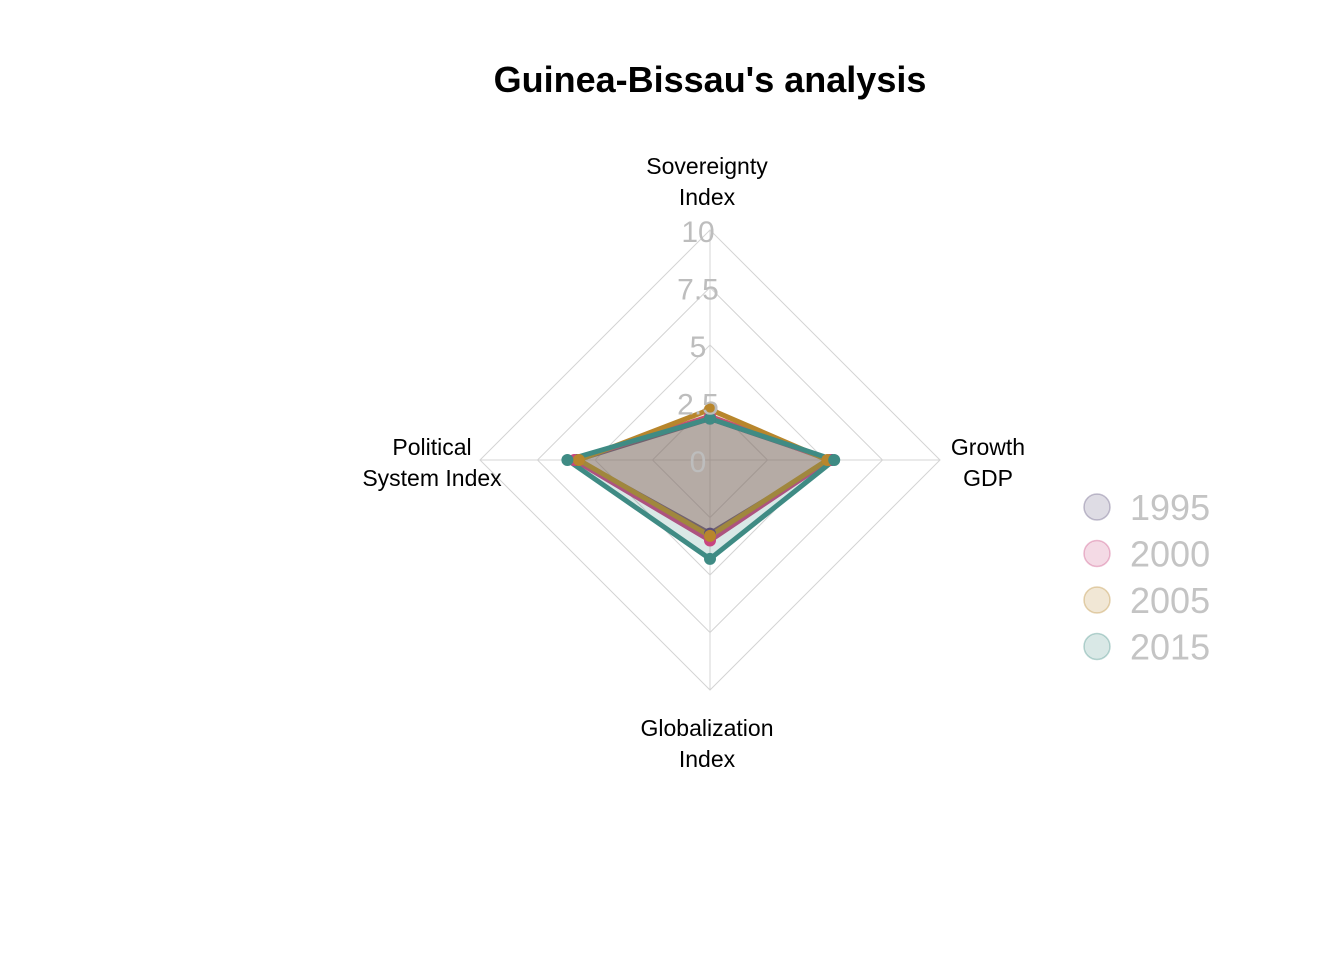 This screenshot has height=960, width=1344. What do you see at coordinates (988, 462) in the screenshot?
I see `axis-label: Growth GDP` at bounding box center [988, 462].